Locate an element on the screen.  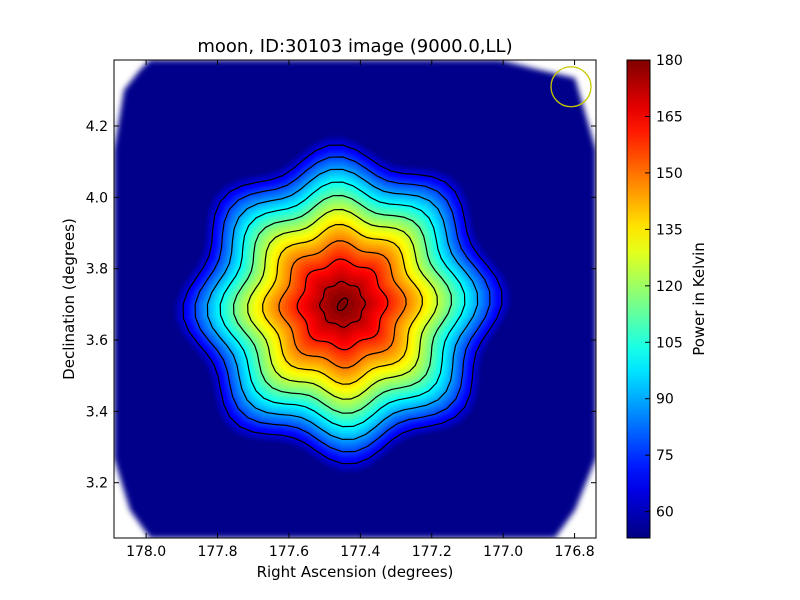
colorbar-label: Power in Kelvin is located at coordinates (699, 299).